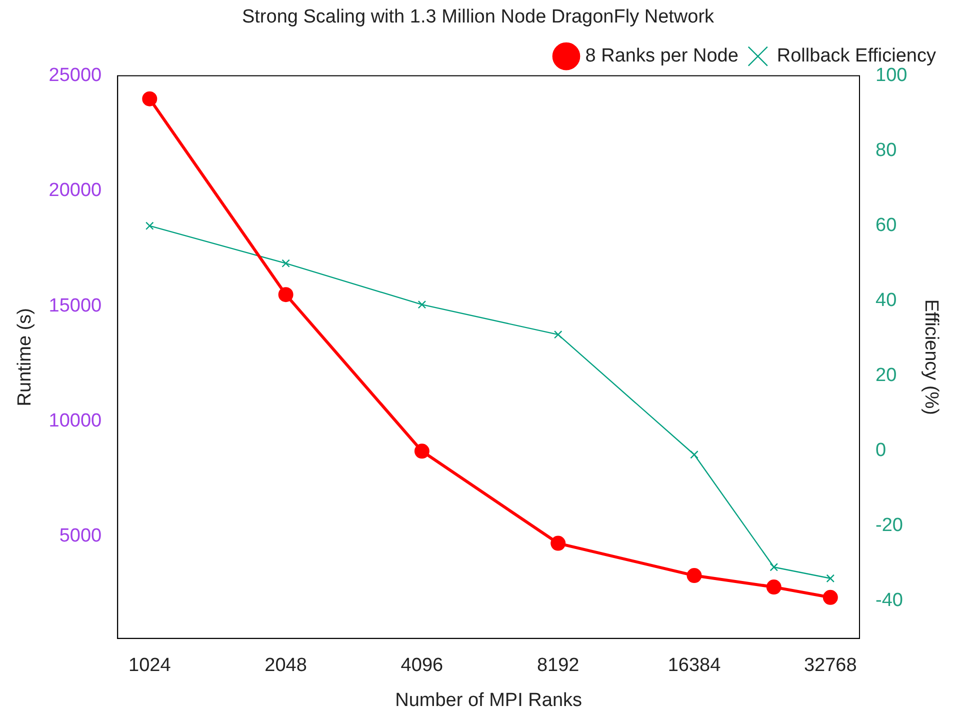 The width and height of the screenshot is (956, 721). I want to click on x-tick-label: 1024, so click(150, 665).